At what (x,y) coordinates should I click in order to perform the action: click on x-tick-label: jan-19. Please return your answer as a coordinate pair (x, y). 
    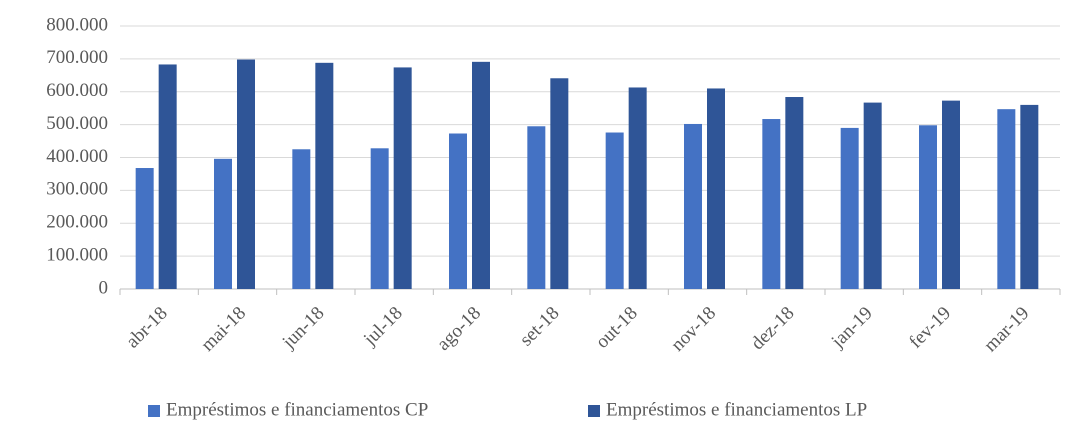
    Looking at the image, I should click on (852, 328).